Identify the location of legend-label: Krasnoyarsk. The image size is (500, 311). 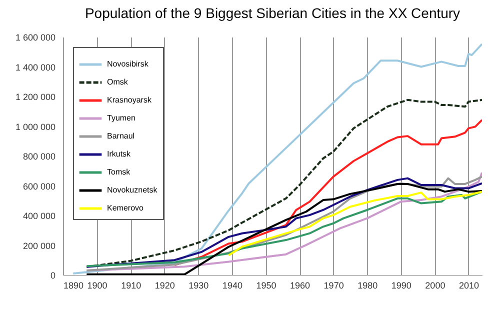
(129, 100).